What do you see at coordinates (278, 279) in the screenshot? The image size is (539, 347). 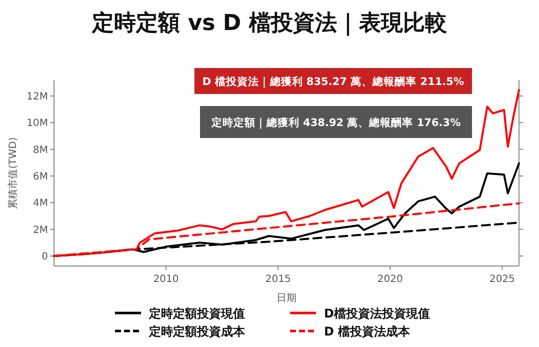 I see `x-tick-label: 2015` at bounding box center [278, 279].